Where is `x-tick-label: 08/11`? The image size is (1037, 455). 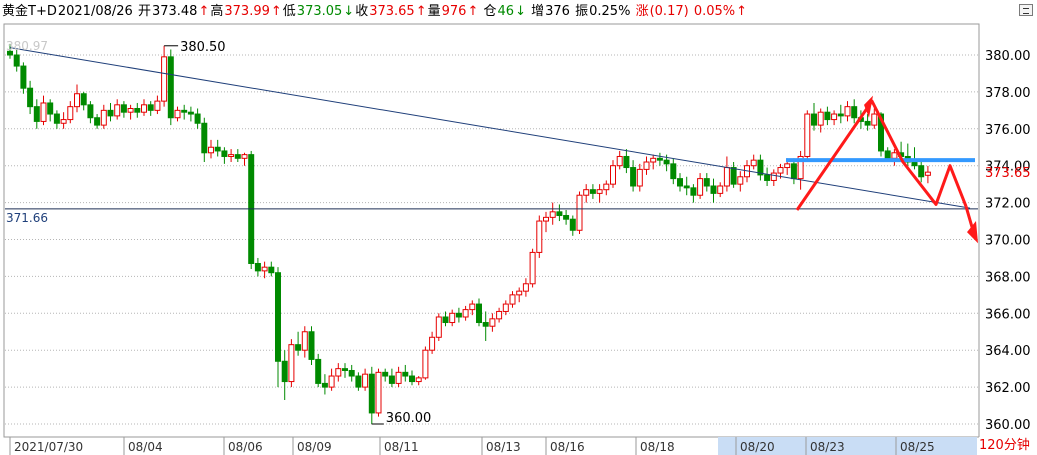 x-tick-label: 08/11 is located at coordinates (401, 447).